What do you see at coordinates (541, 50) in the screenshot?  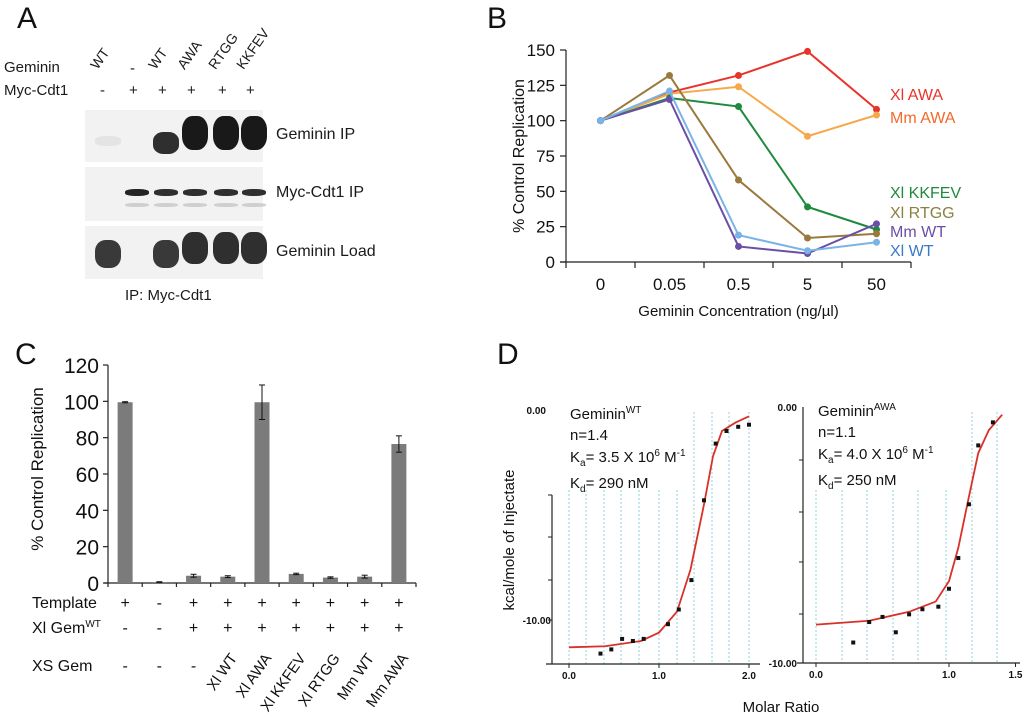 I see `y-tick-label: 150` at bounding box center [541, 50].